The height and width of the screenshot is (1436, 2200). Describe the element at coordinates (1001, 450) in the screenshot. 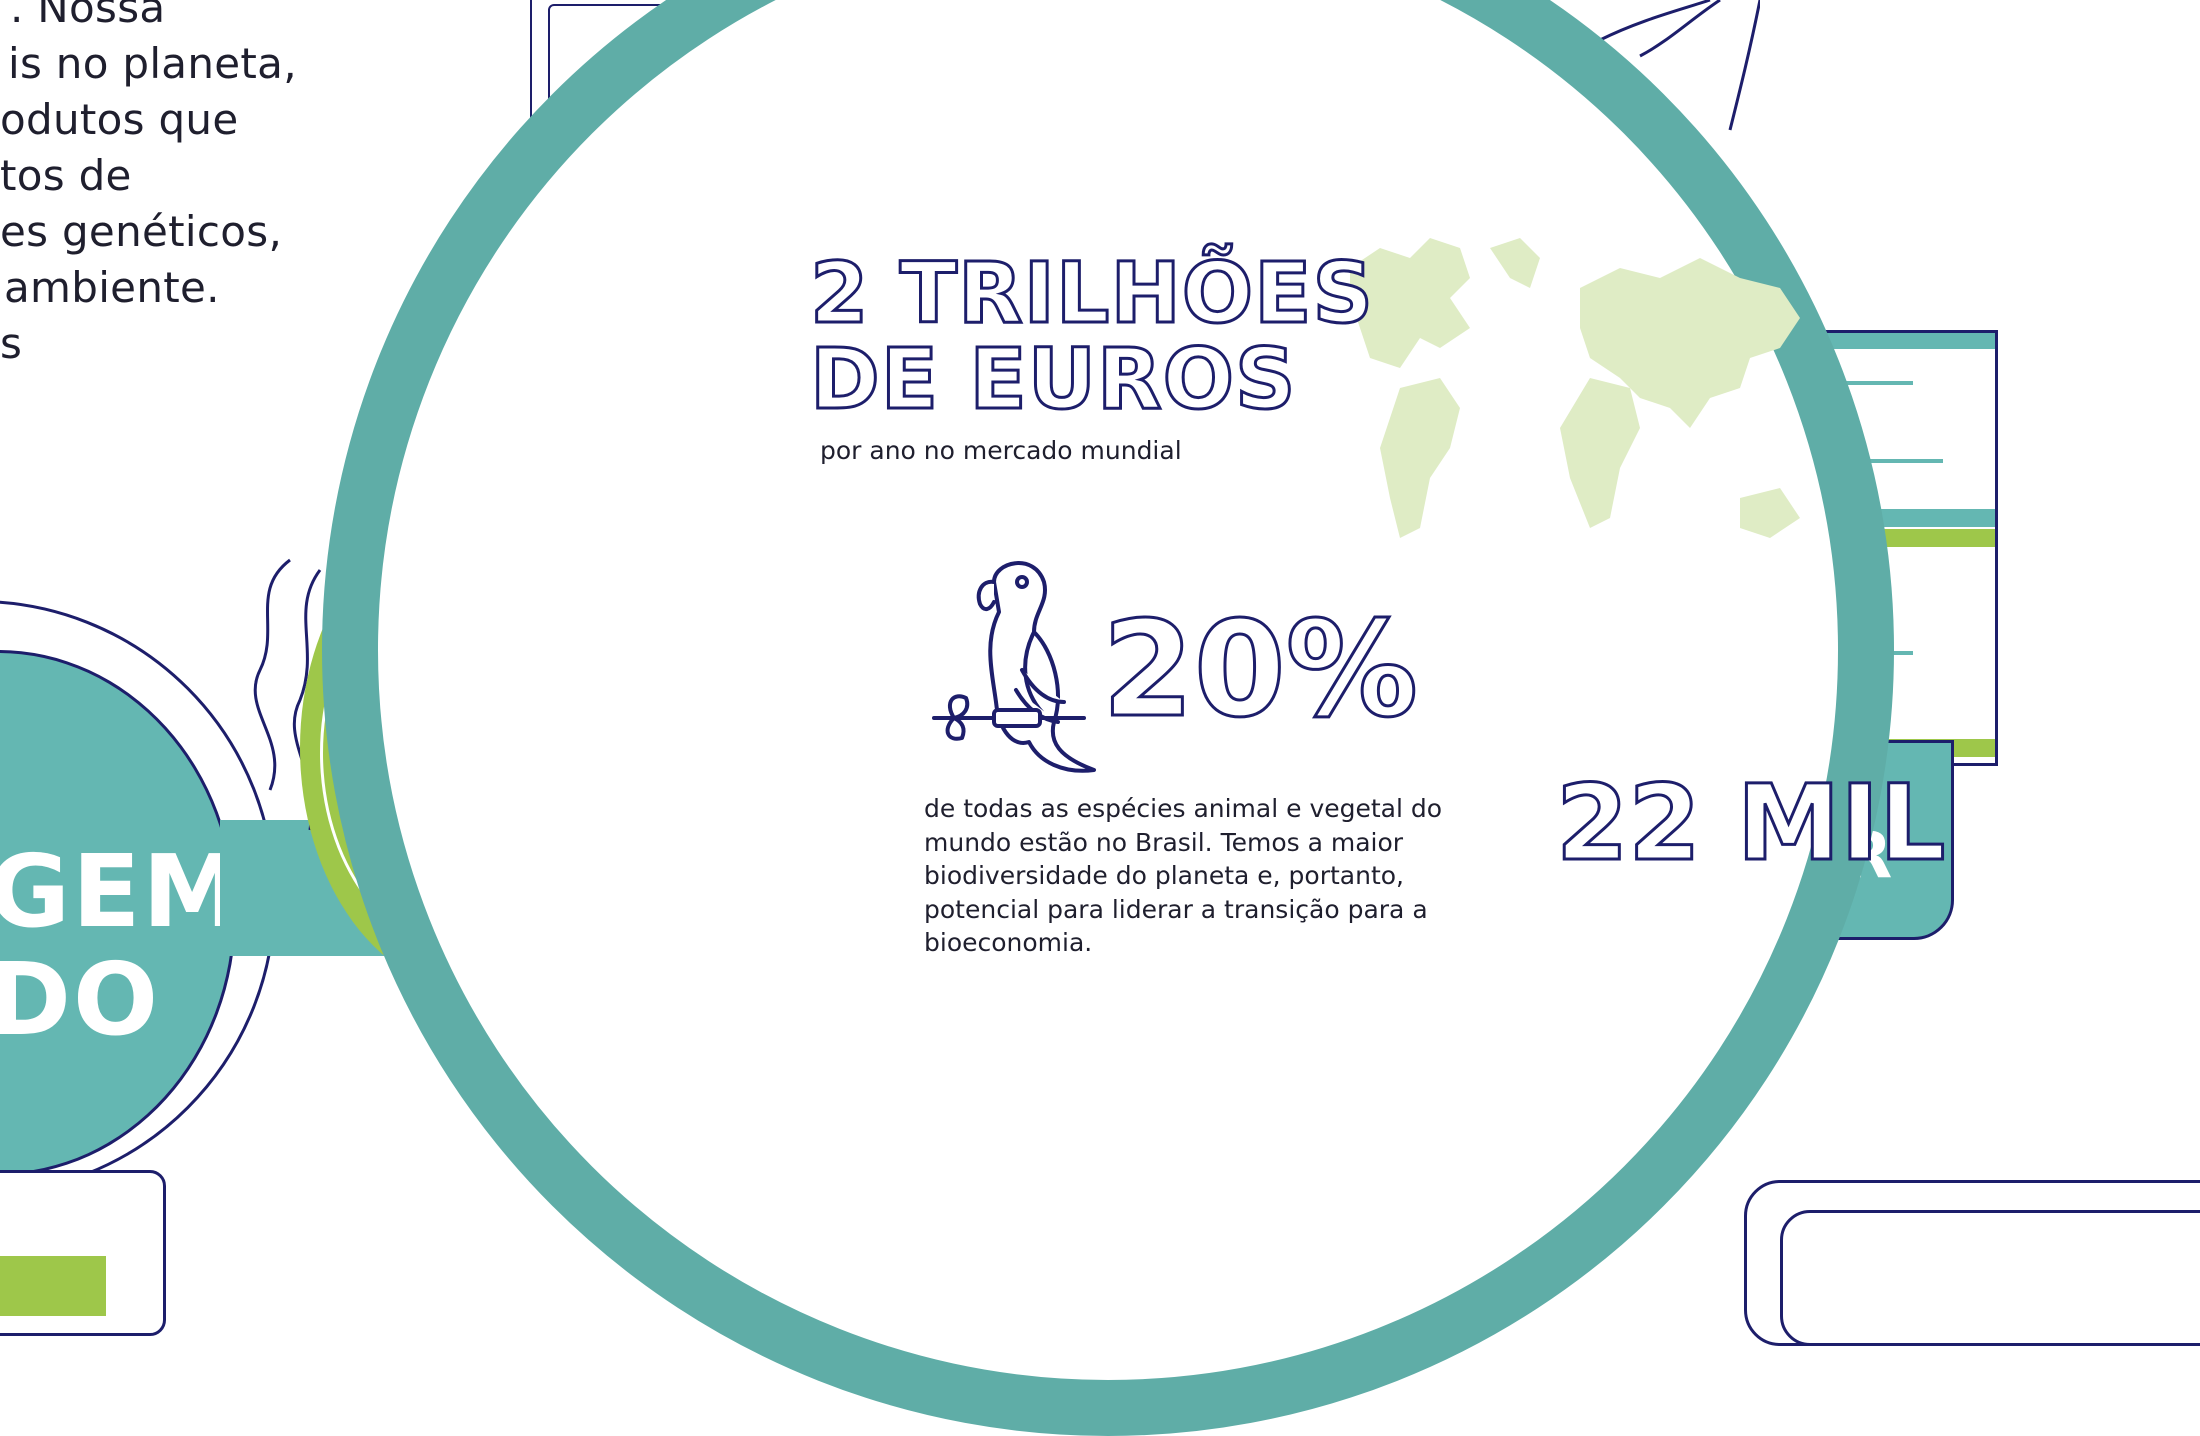

I see `market-caption: por ano no mercado mundial` at that location.